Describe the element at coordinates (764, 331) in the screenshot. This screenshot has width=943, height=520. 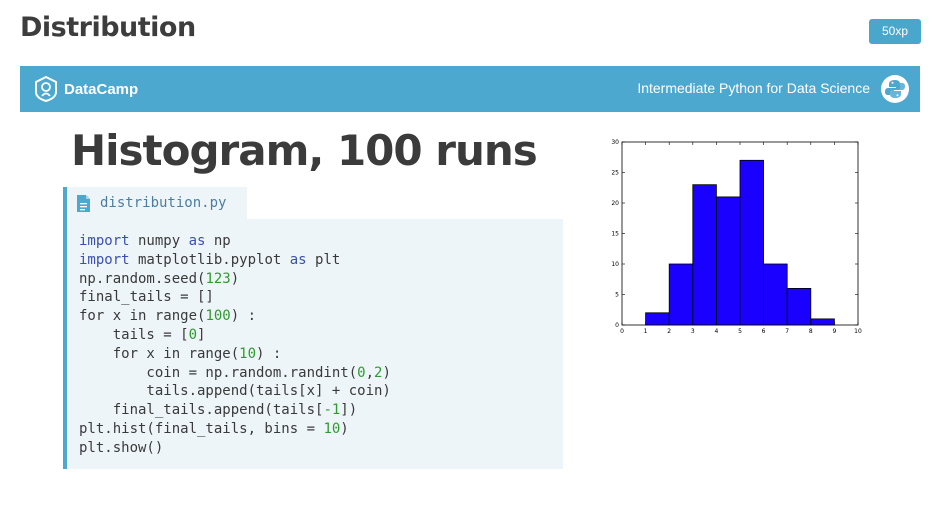
I see `x-tick-label: 6` at that location.